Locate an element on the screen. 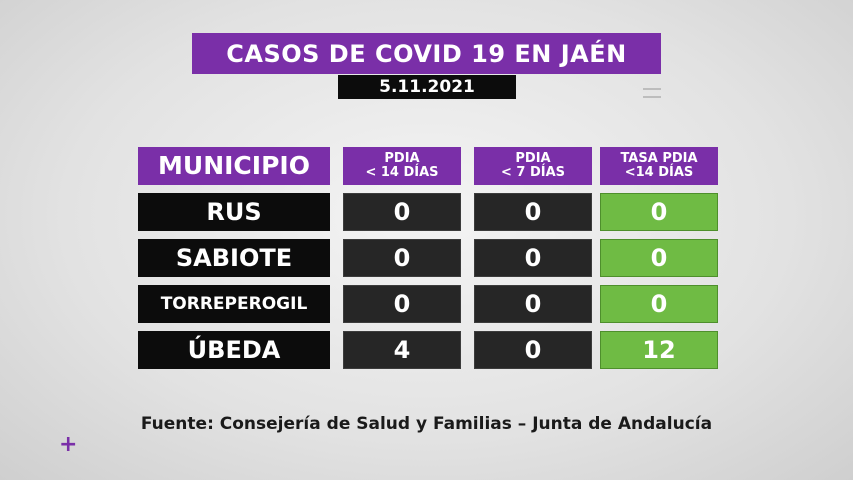 The width and height of the screenshot is (853, 480). page-title: CASOS DE COVID 19 EN JAÉN is located at coordinates (426, 53).